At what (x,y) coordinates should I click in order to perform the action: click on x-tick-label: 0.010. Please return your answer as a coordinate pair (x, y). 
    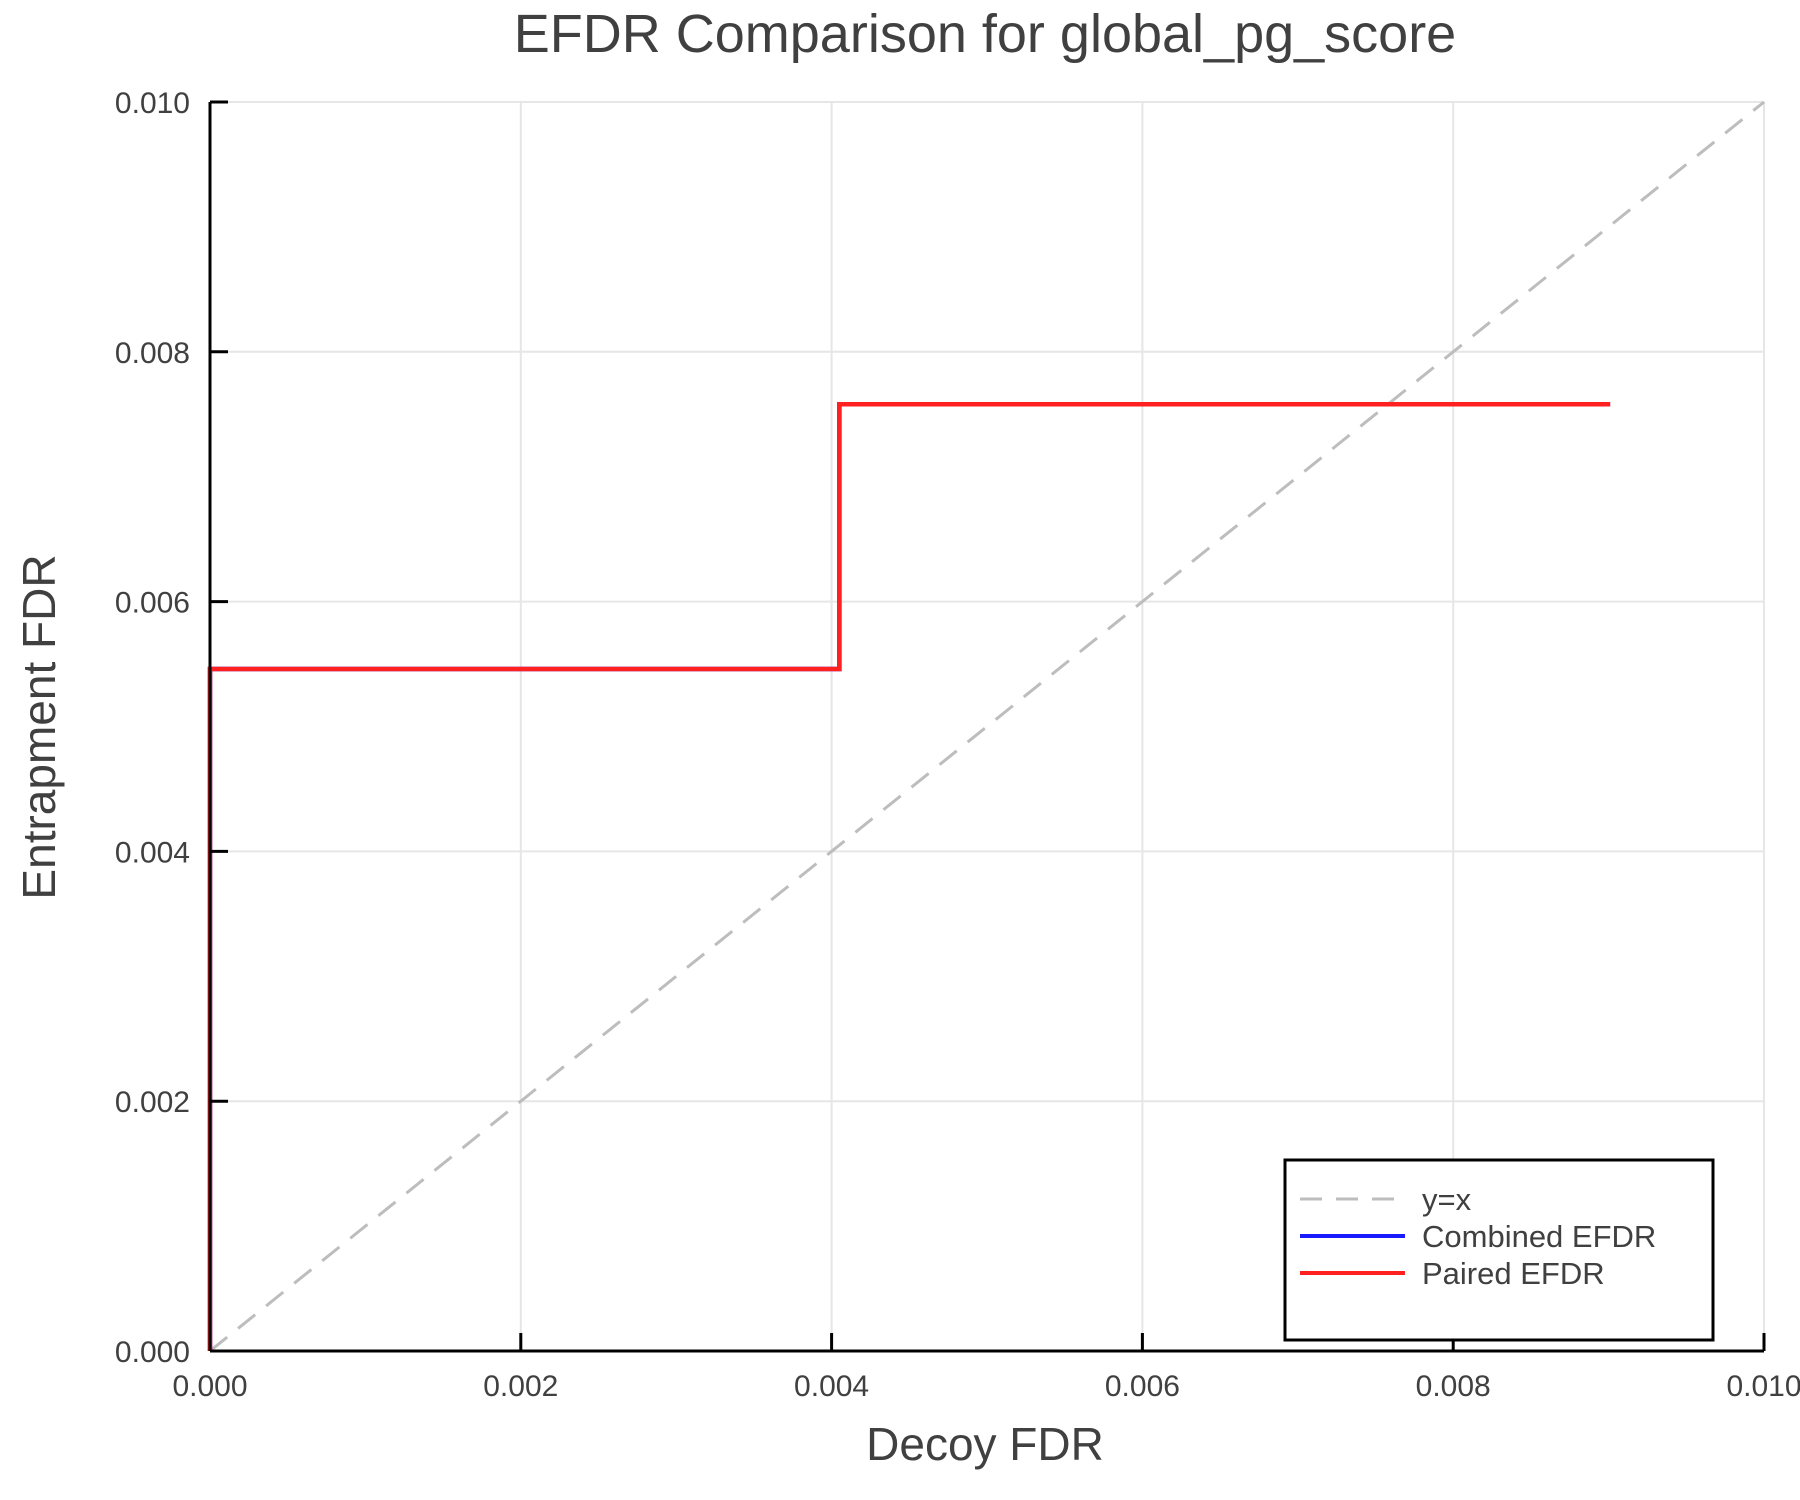
    Looking at the image, I should click on (1763, 1386).